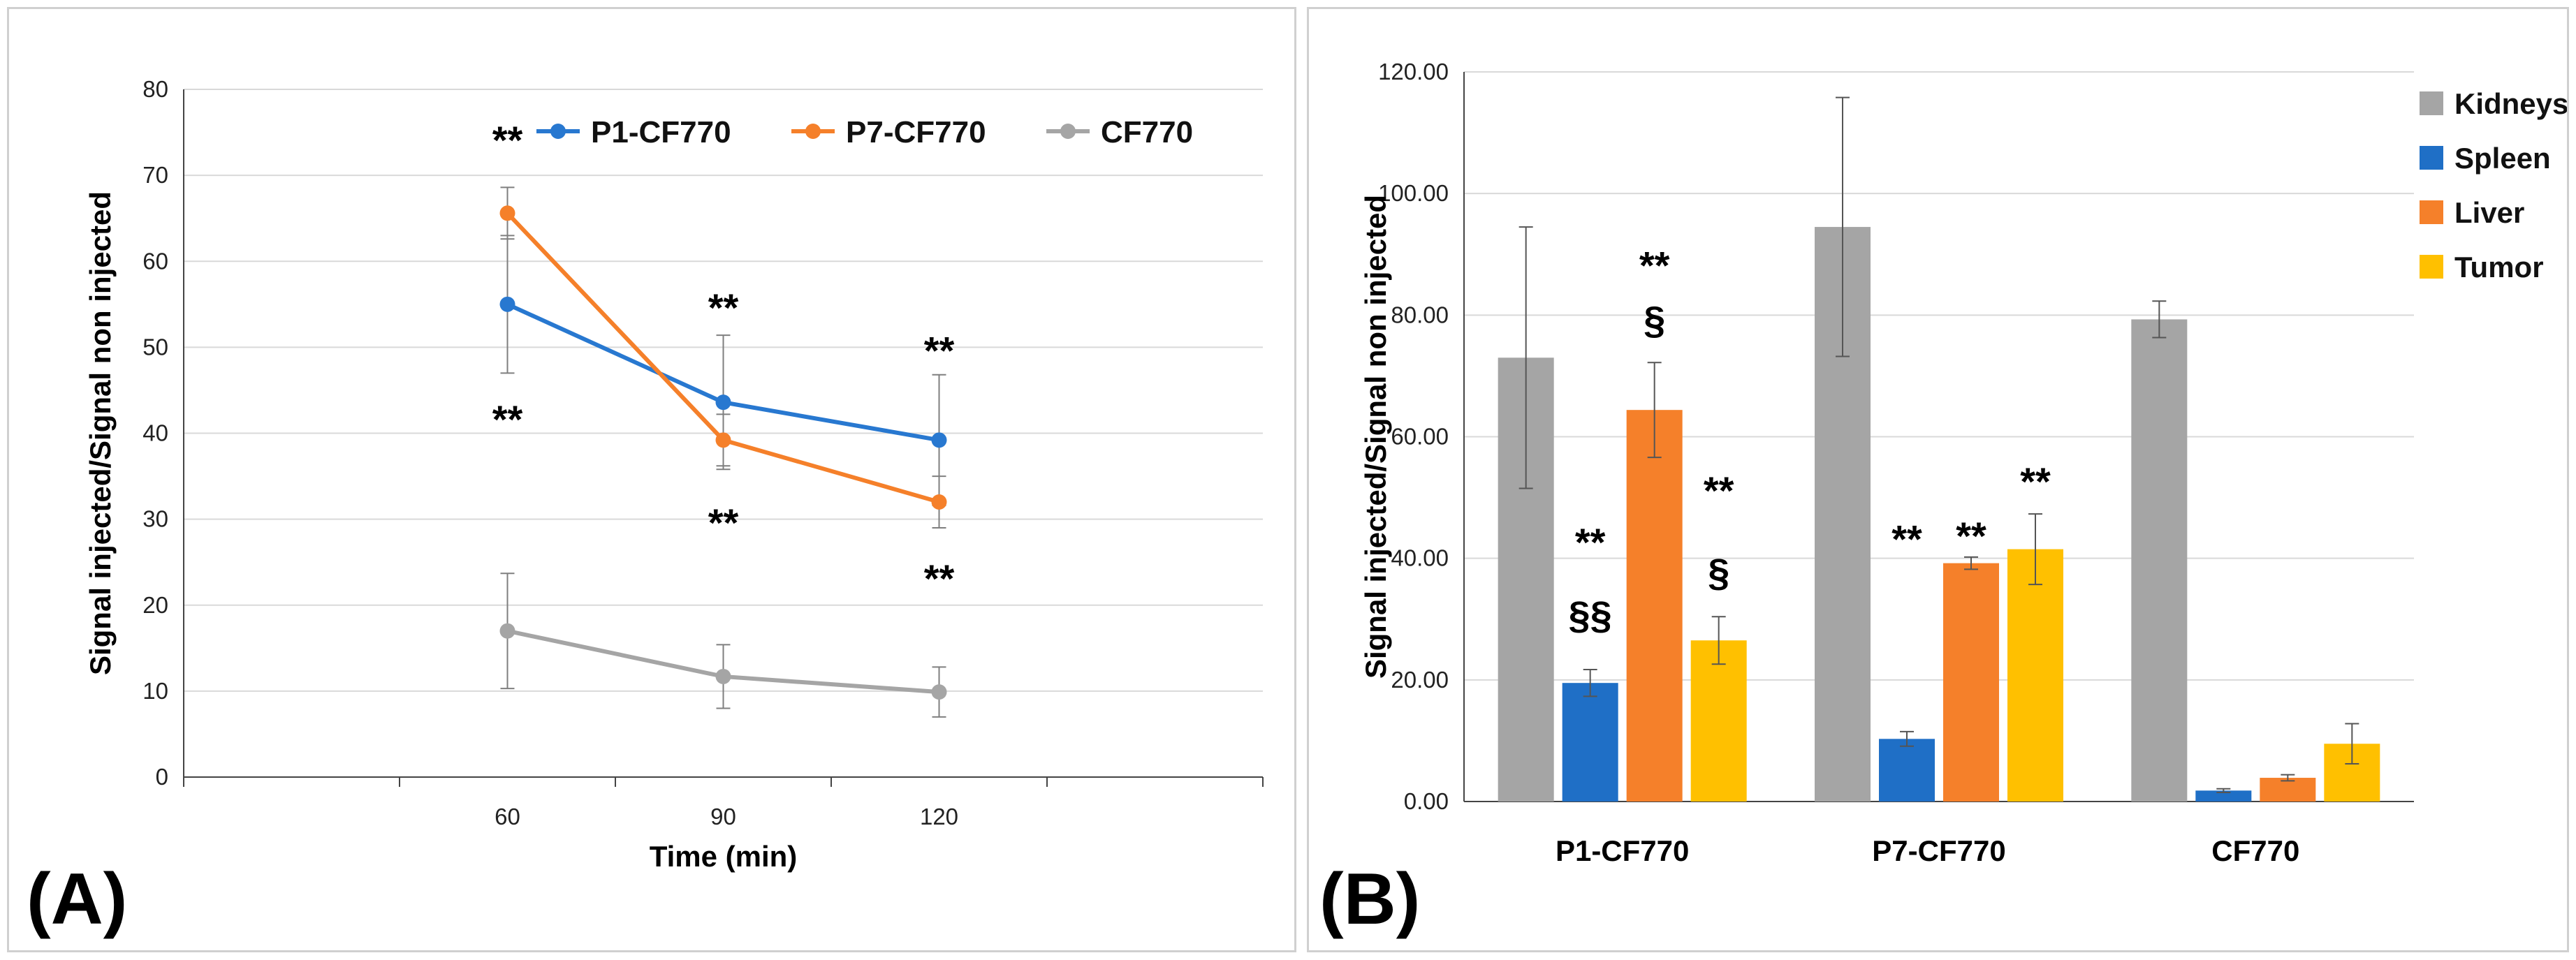 Image resolution: width=2576 pixels, height=960 pixels. Describe the element at coordinates (155, 433) in the screenshot. I see `y-tick-label: 40` at that location.